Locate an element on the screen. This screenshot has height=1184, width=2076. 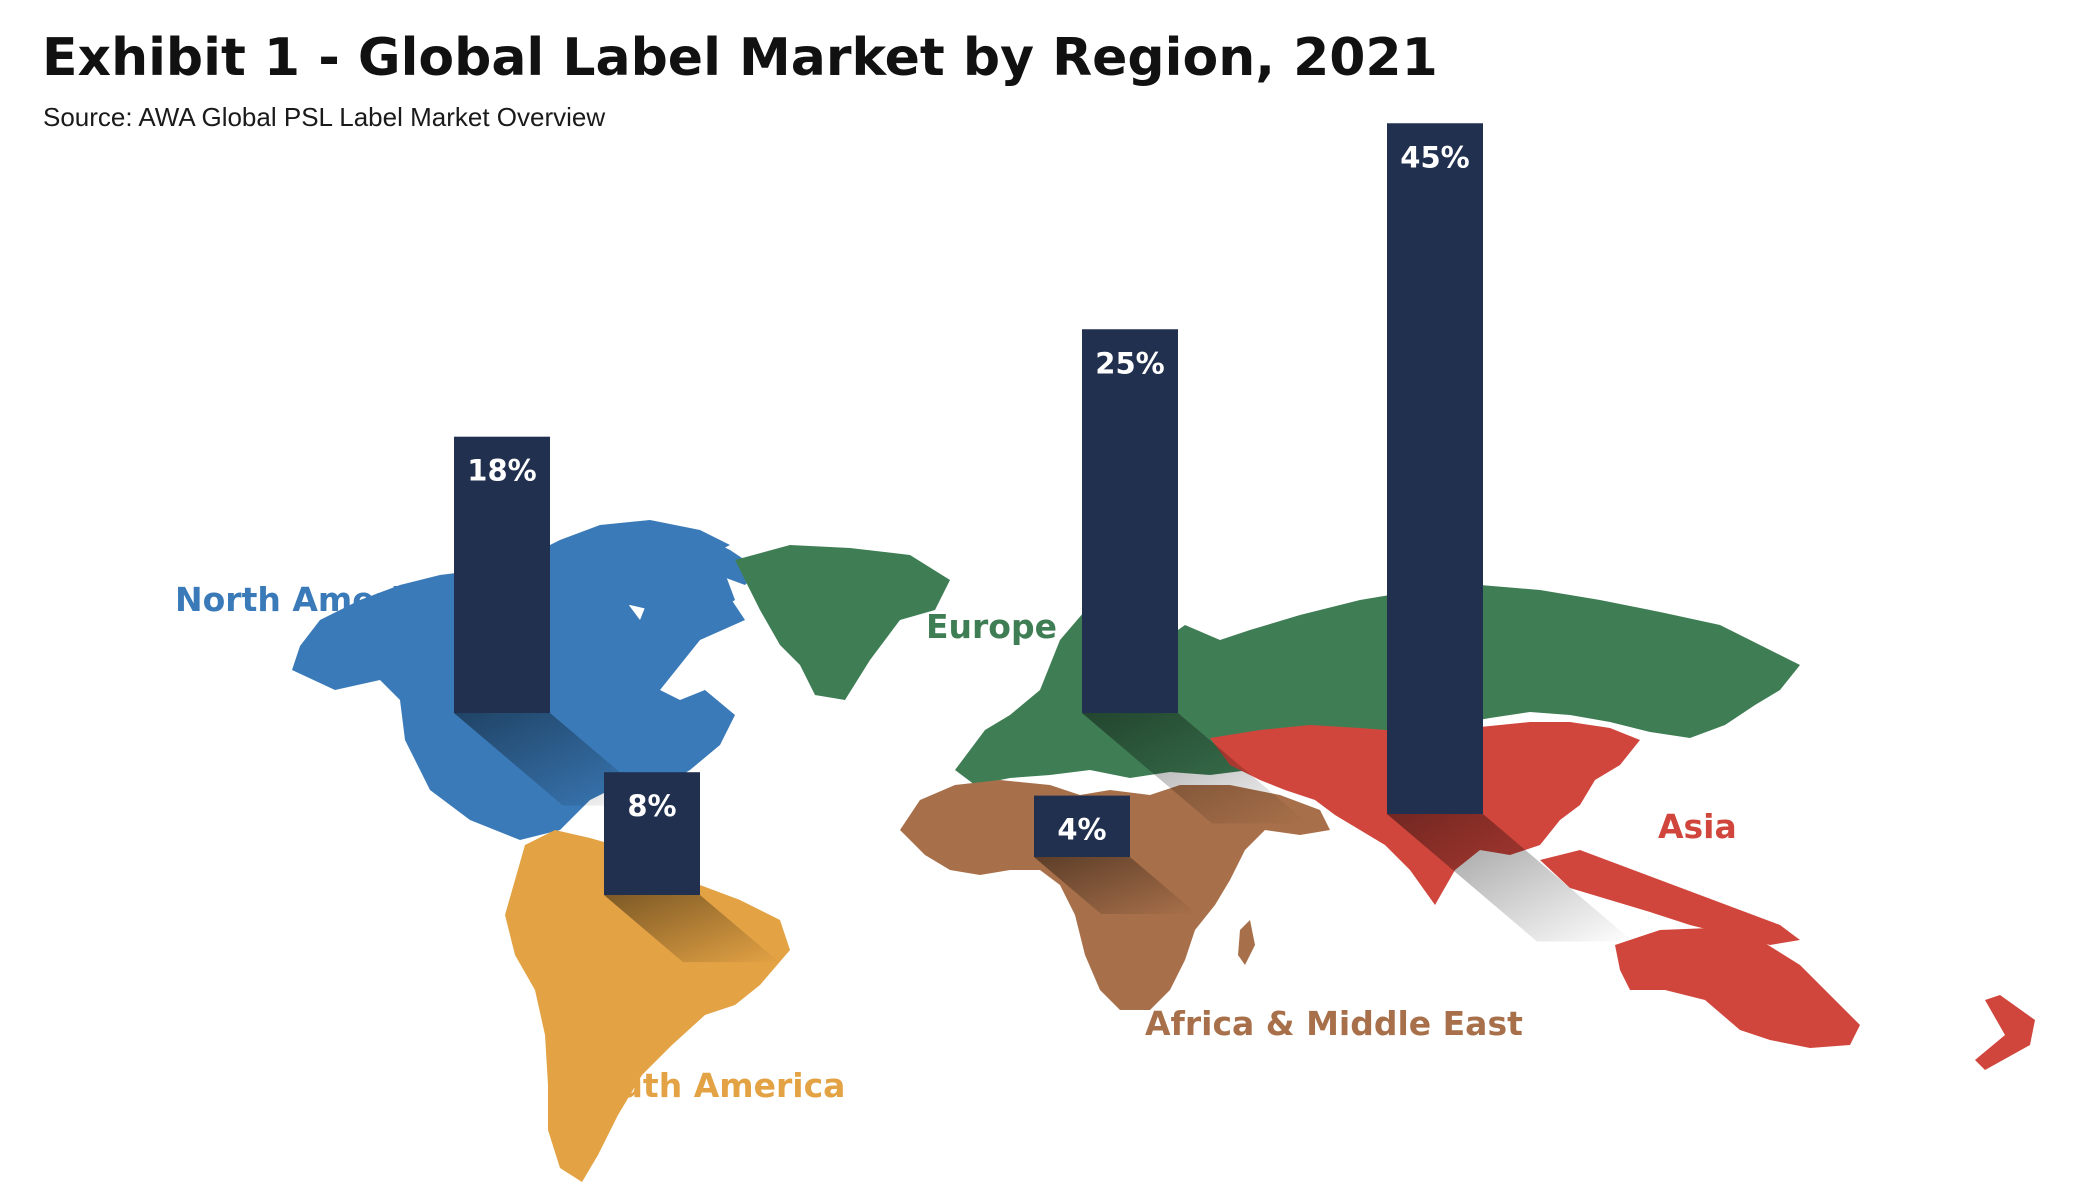
region-shape-greenland is located at coordinates (842, 622).